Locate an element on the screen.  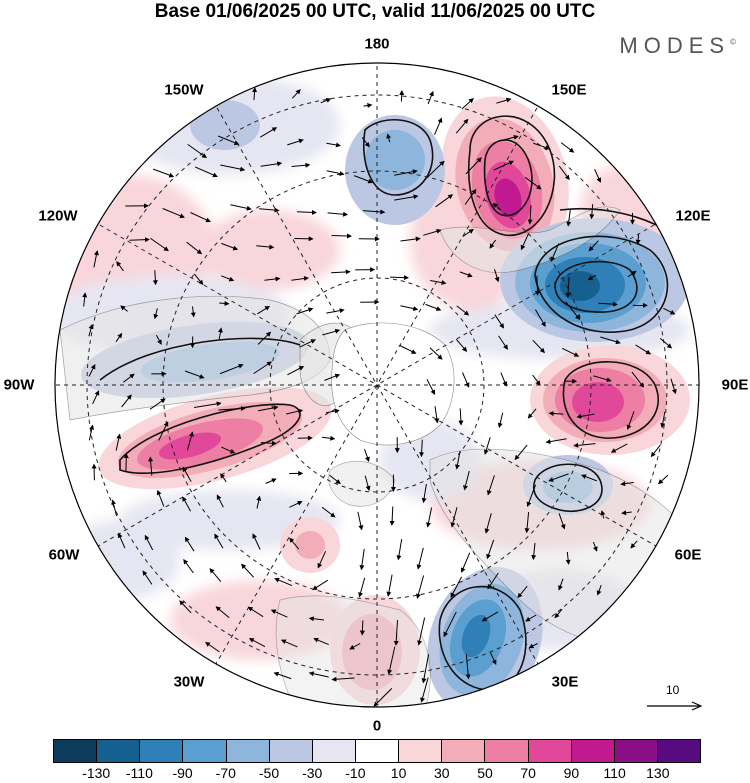
colorbar-tick-label: 70 is located at coordinates (528, 773).